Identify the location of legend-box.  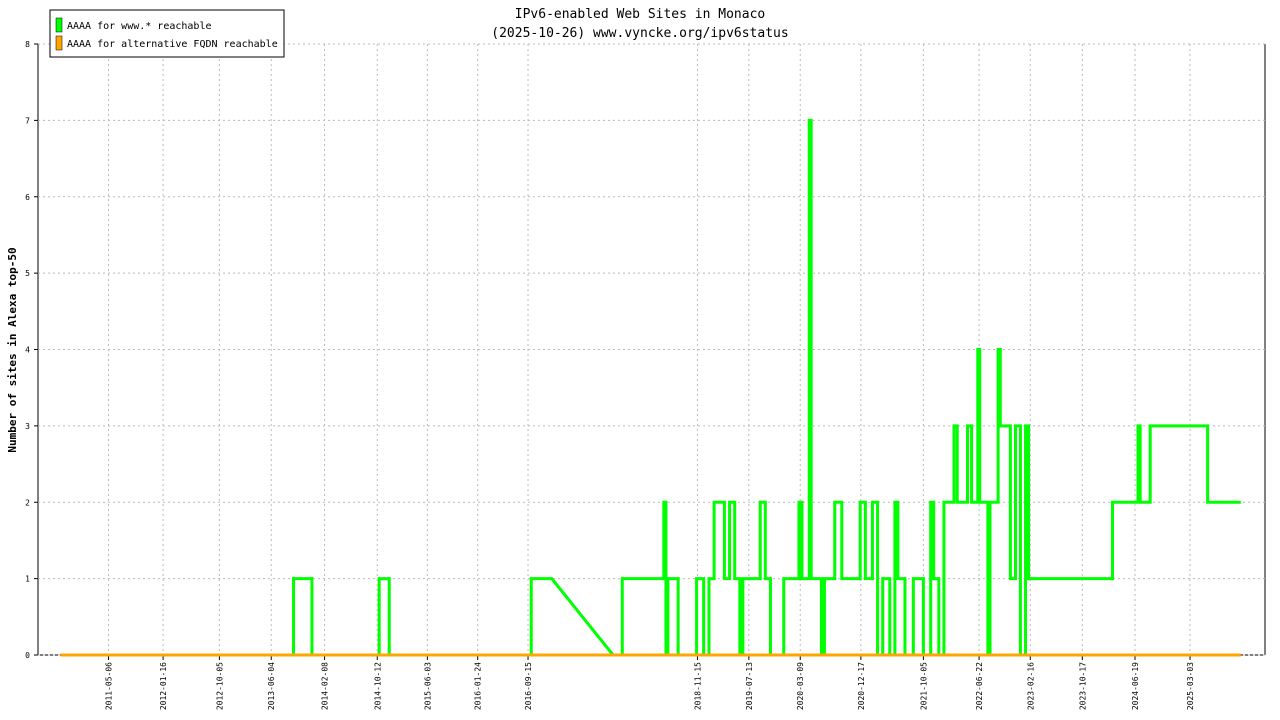
(167, 33).